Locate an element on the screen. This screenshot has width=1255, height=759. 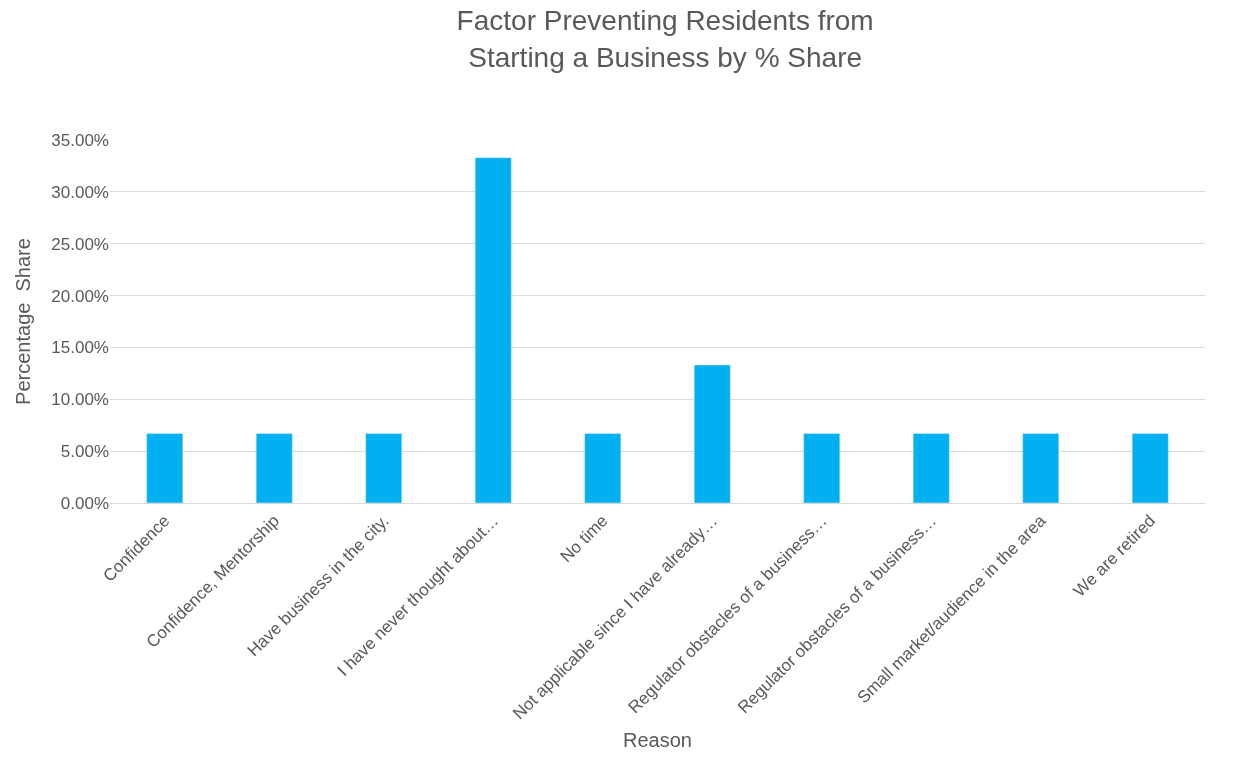
chart-title: Factor Preventing Residents from Starting a Business by % Share is located at coordinates (665, 39).